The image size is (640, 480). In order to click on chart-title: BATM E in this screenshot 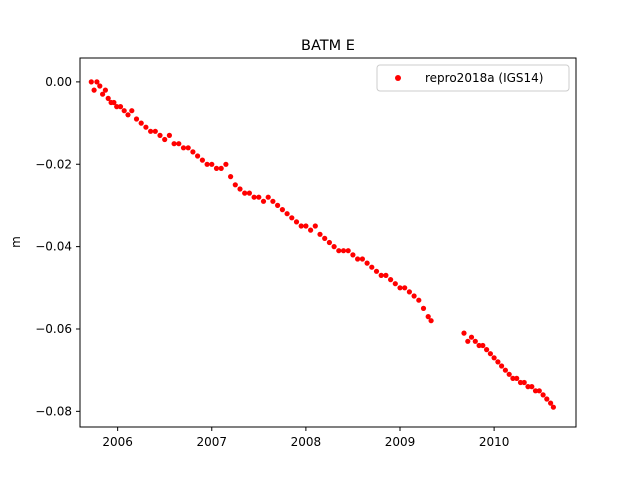, I will do `click(328, 46)`.